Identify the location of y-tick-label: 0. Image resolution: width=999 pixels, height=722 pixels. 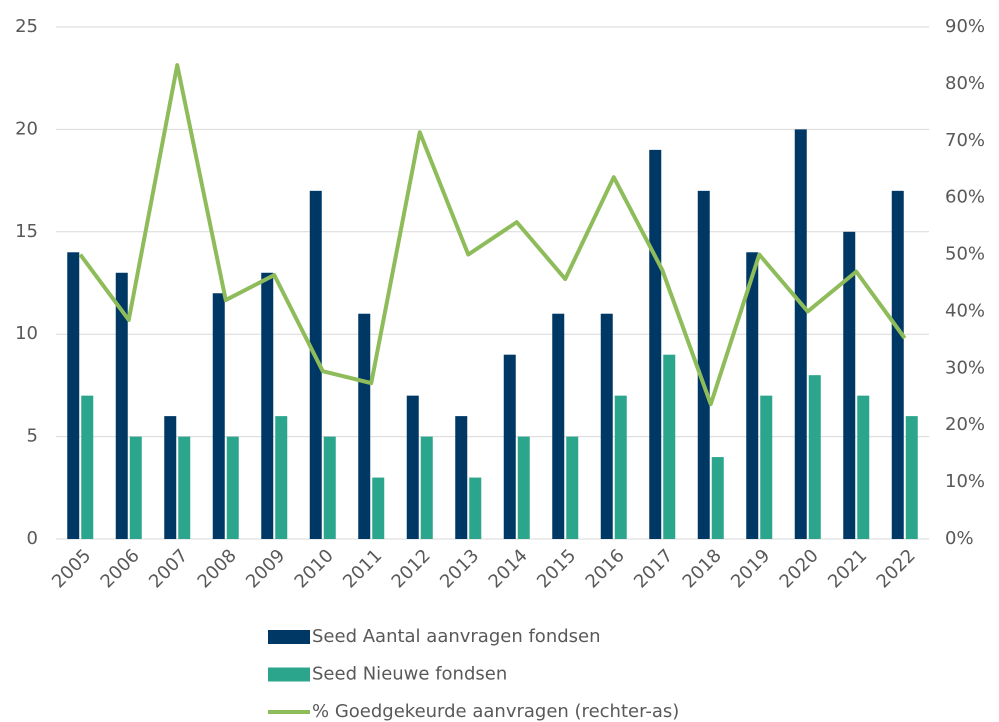
(32, 538).